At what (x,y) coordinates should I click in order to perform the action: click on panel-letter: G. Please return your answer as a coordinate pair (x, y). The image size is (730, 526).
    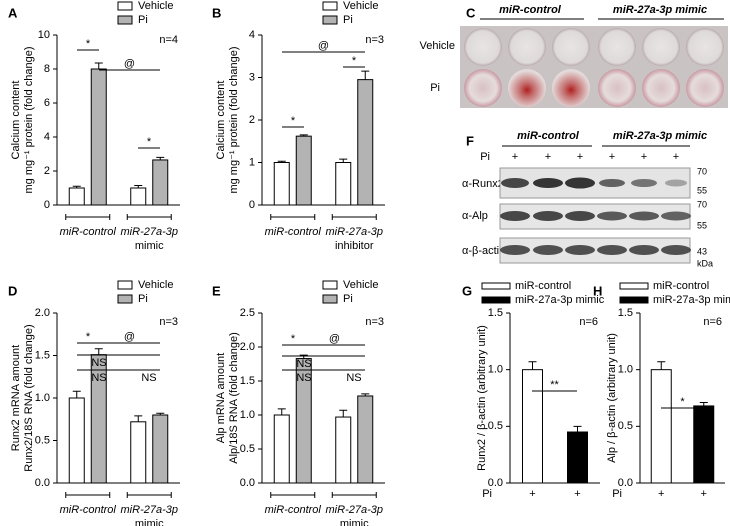
    Looking at the image, I should click on (467, 290).